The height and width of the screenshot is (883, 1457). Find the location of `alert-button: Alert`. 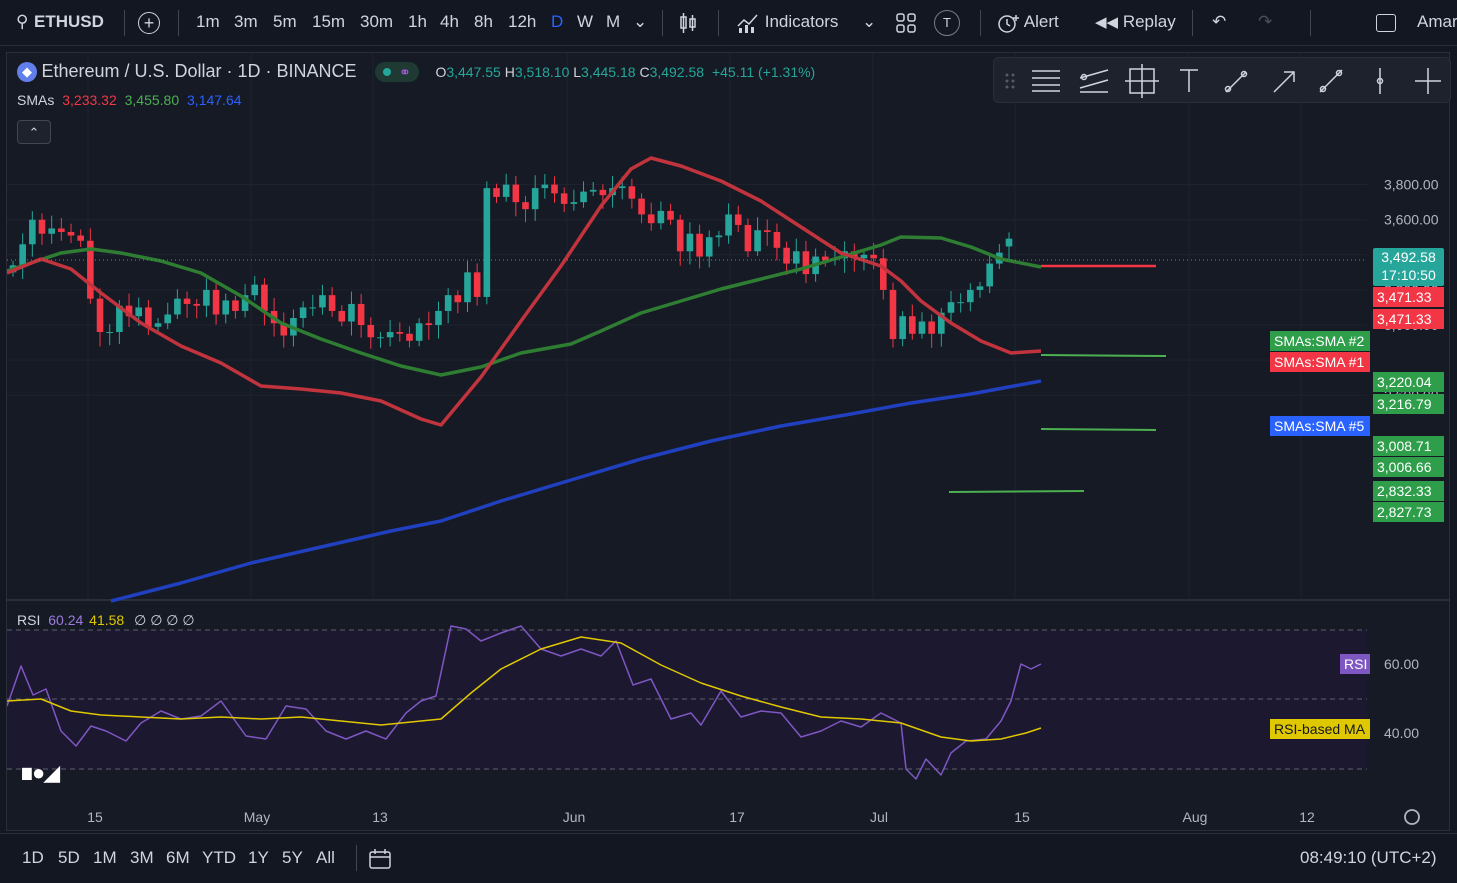

alert-button: Alert is located at coordinates (1027, 22).